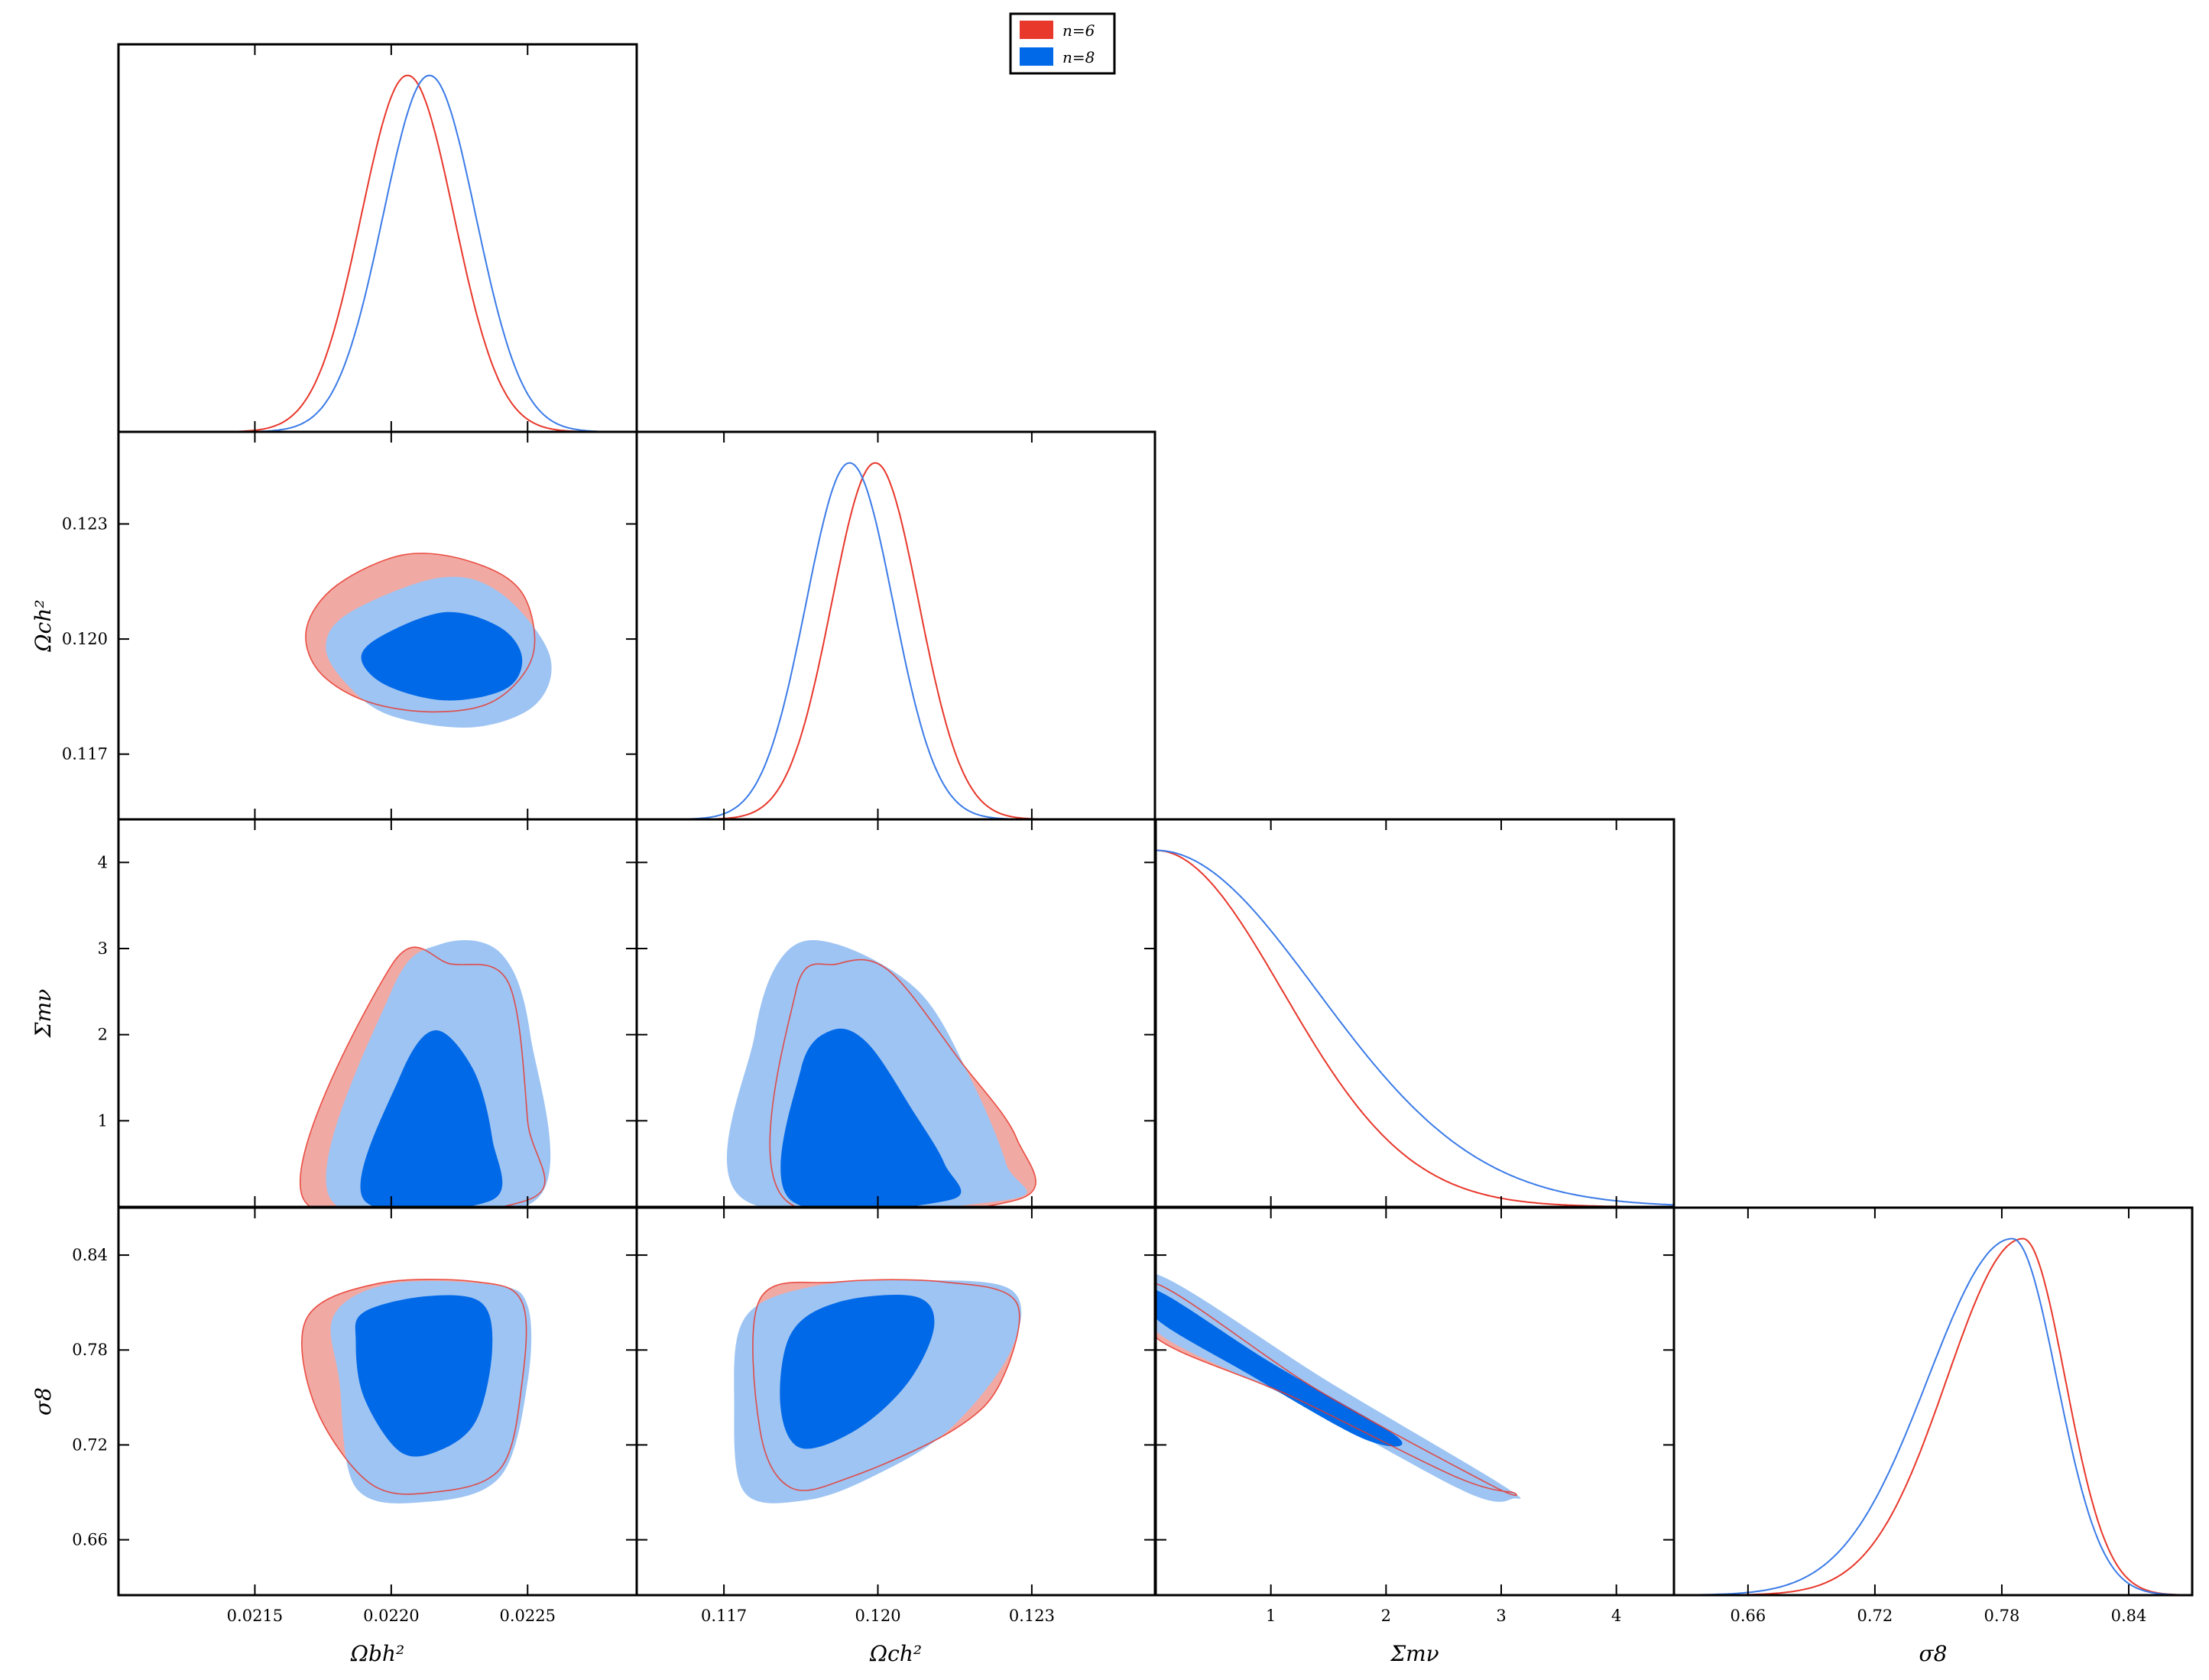 This screenshot has width=2209, height=1680. I want to click on x-tick-label-mnu: 2, so click(1386, 1616).